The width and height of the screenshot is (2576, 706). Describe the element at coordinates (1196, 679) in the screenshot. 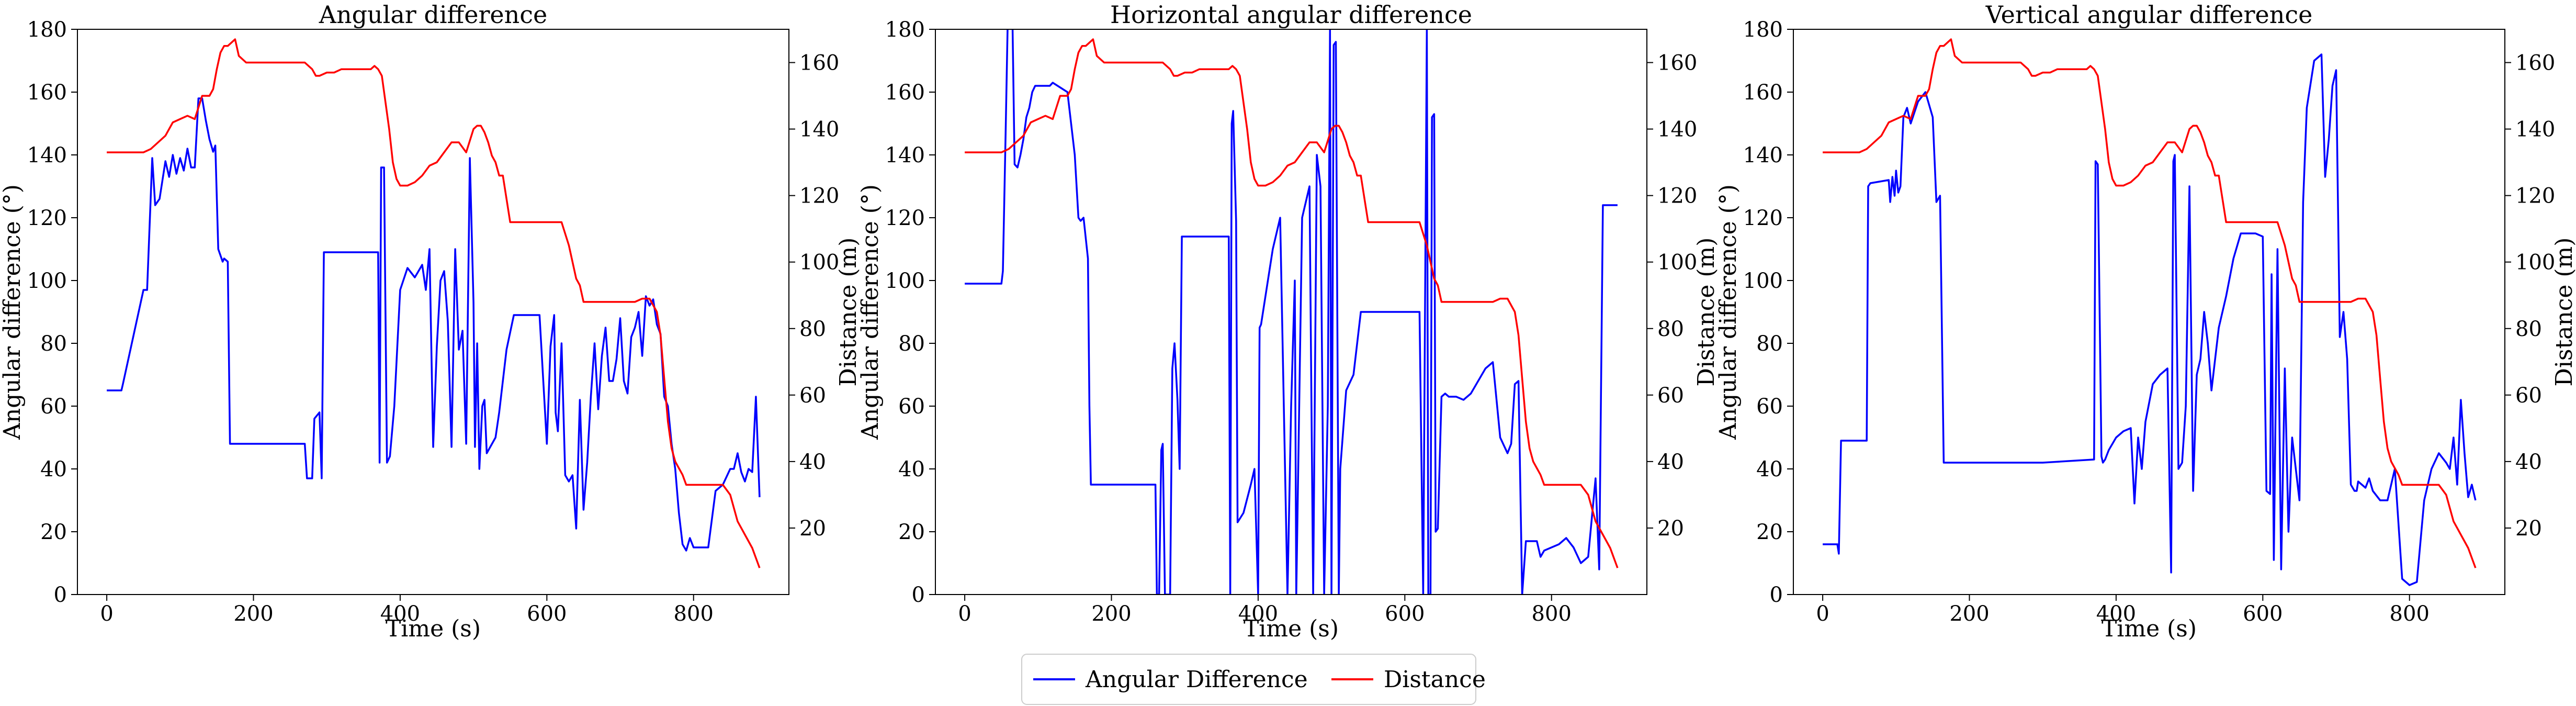

I see `legend-label-angular-difference: Angular Difference` at that location.